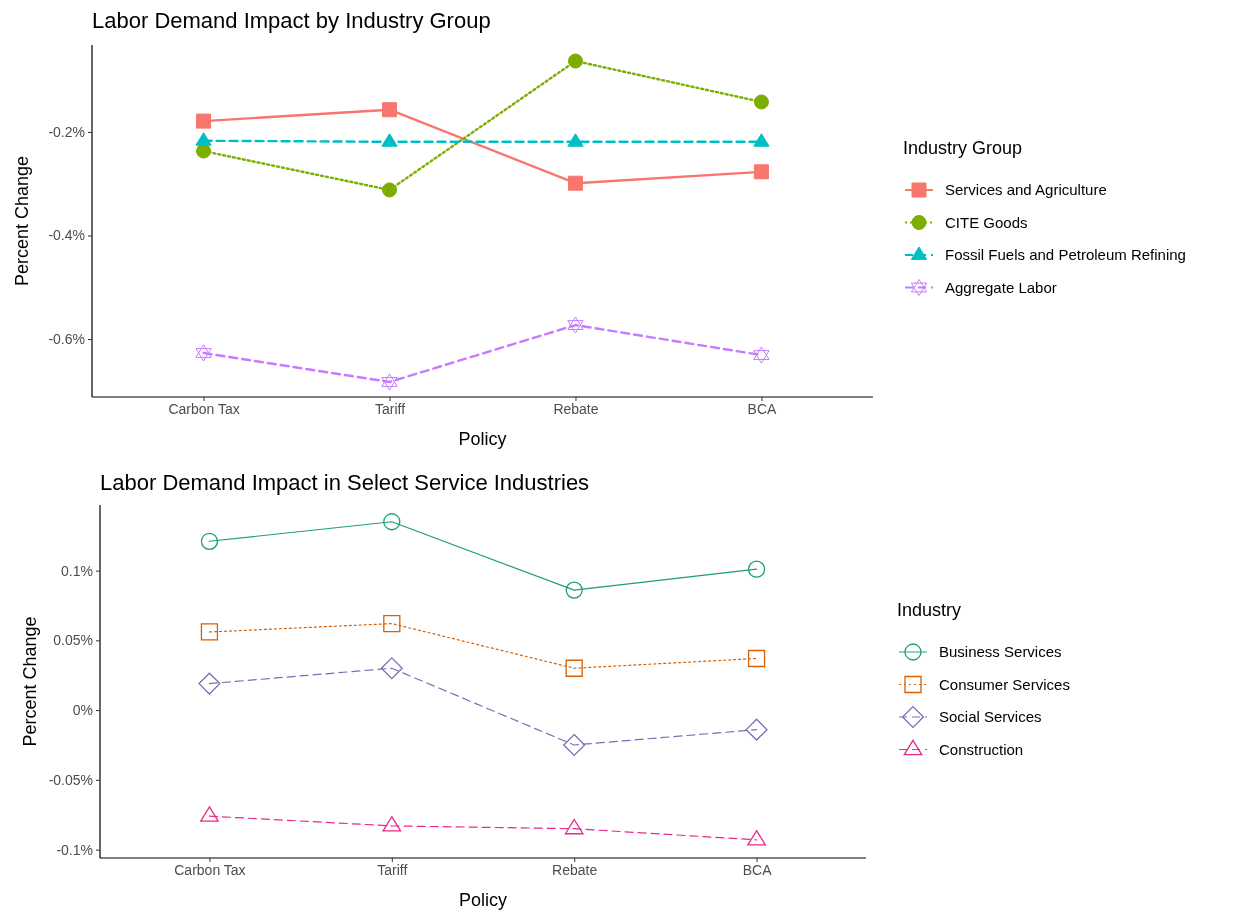 The width and height of the screenshot is (1238, 912). Describe the element at coordinates (70, 779) in the screenshot. I see `y-tick-label: -0.05%` at that location.